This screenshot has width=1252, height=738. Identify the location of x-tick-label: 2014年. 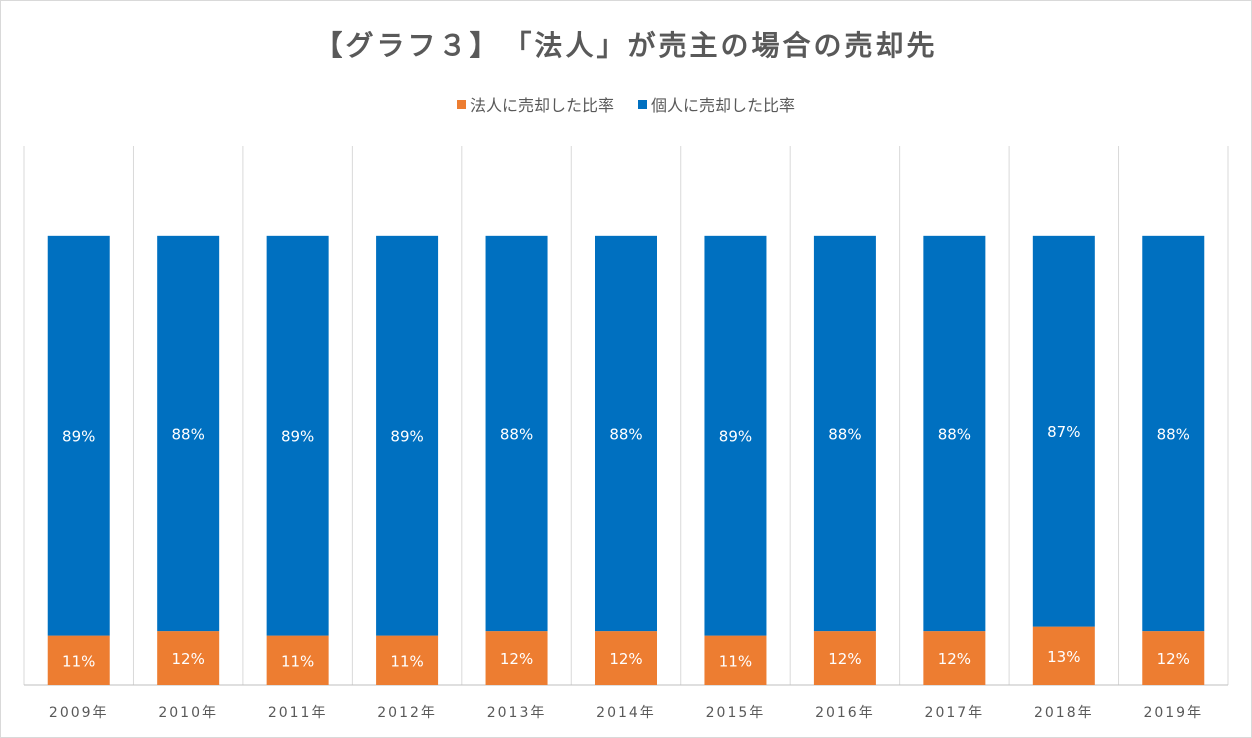
(626, 713).